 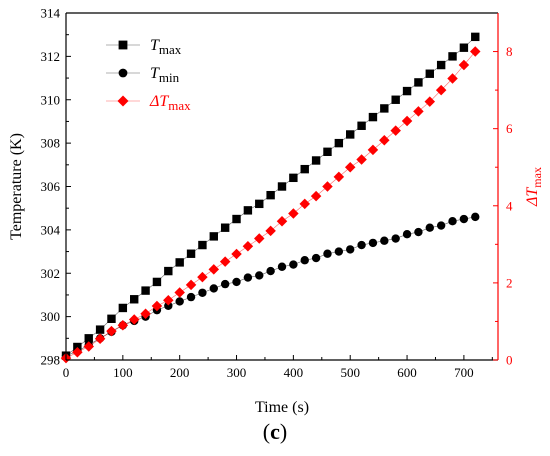 What do you see at coordinates (123, 45) in the screenshot?
I see `legend-marker-tmax` at bounding box center [123, 45].